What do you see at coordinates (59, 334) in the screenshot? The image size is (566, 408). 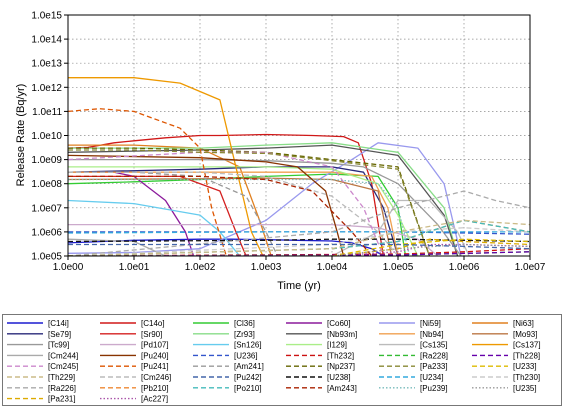 I see `legend-label: [Se79]` at bounding box center [59, 334].